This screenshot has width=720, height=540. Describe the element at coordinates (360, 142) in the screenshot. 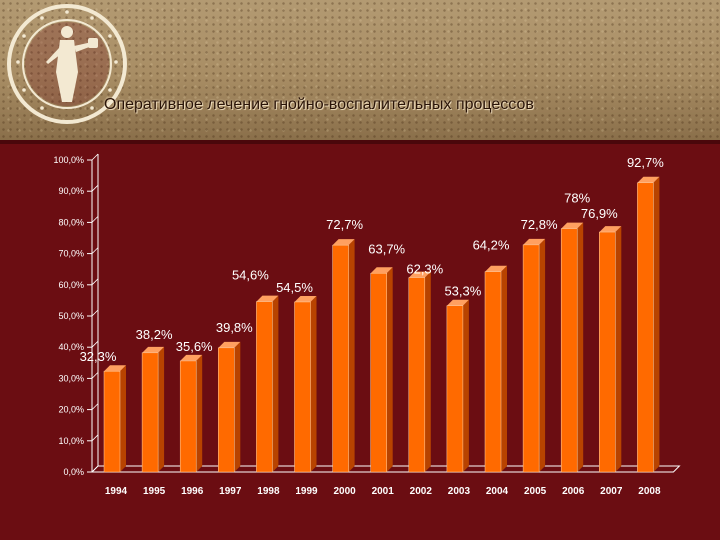

I see `banner-divider` at that location.